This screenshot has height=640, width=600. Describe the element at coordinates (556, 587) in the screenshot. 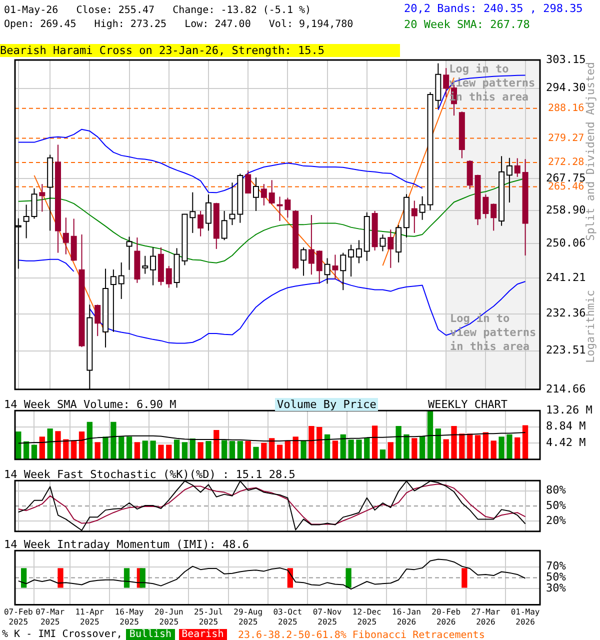

I see `y-tick-label: 30%` at that location.